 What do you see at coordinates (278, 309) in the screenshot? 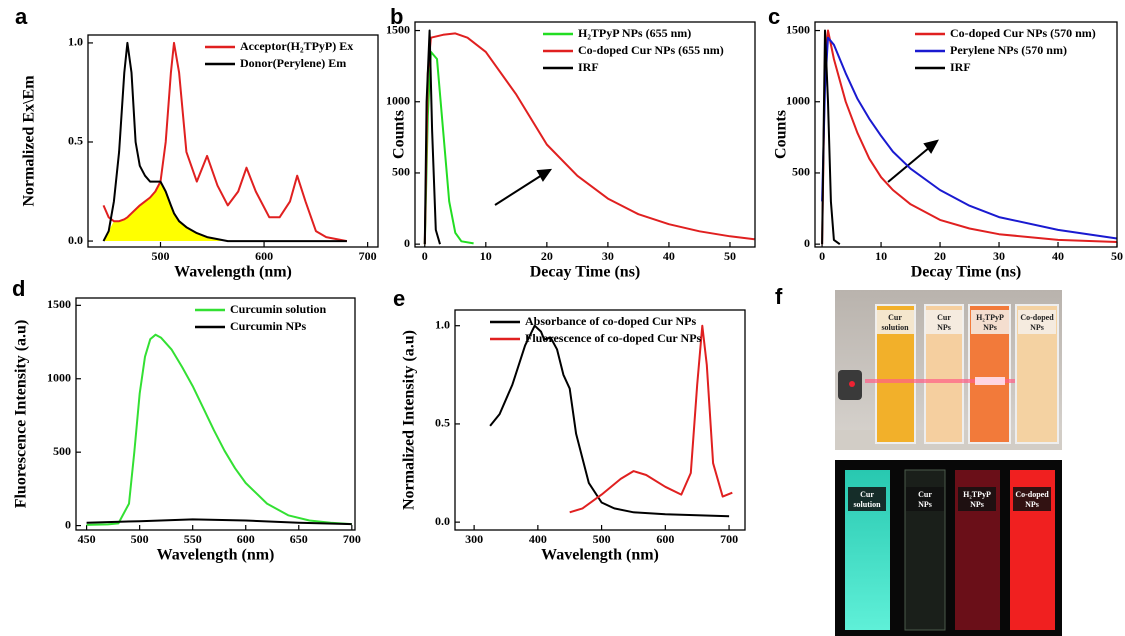
I see `legend-label: Curcumin solution` at bounding box center [278, 309].